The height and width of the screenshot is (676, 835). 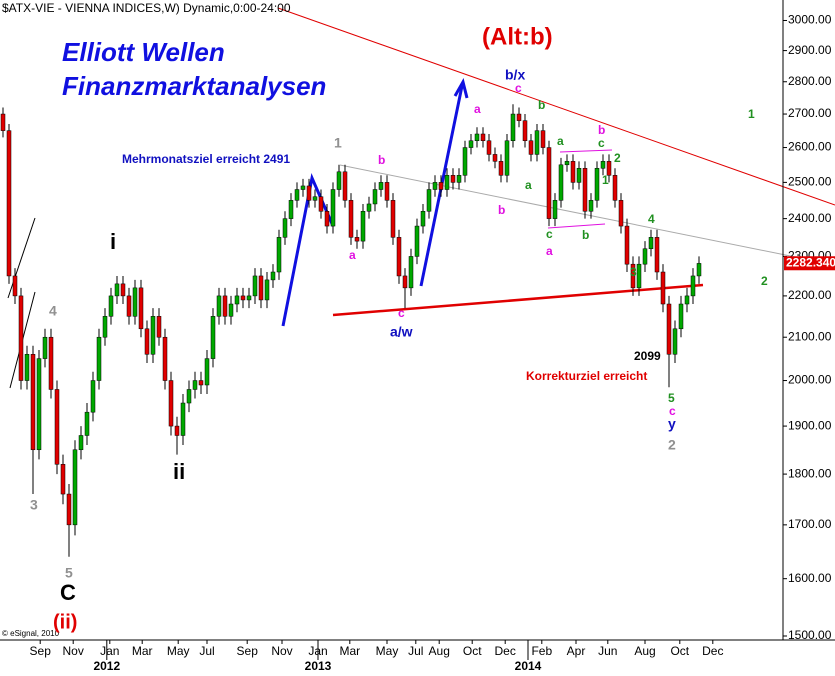 I want to click on wave-label: 5, so click(x=69, y=573).